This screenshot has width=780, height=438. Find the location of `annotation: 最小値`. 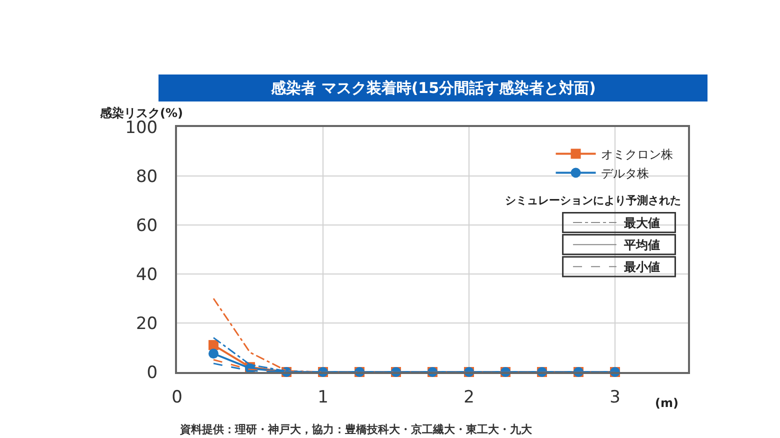

annotation: 最小値 is located at coordinates (641, 267).